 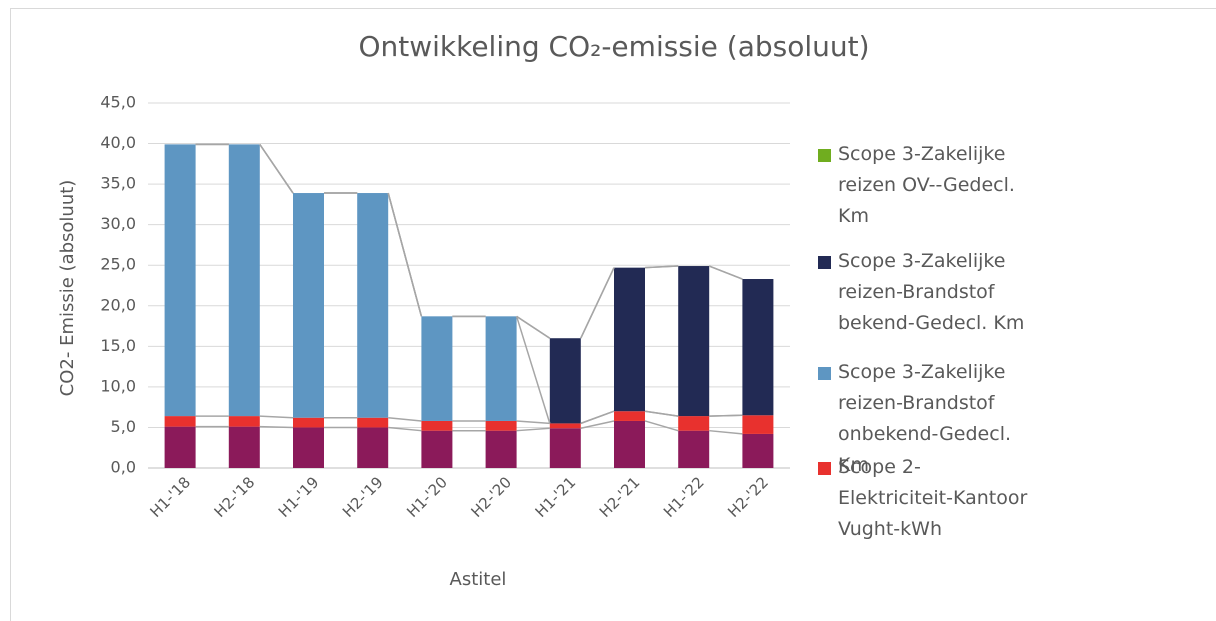 What do you see at coordinates (684, 497) in the screenshot?
I see `x-tick-label: H1-'22` at bounding box center [684, 497].